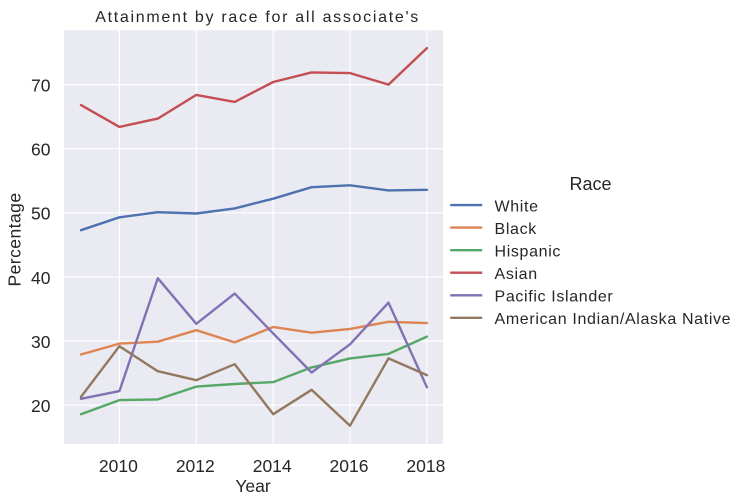  Describe the element at coordinates (516, 274) in the screenshot. I see `svg-text: Asian` at that location.